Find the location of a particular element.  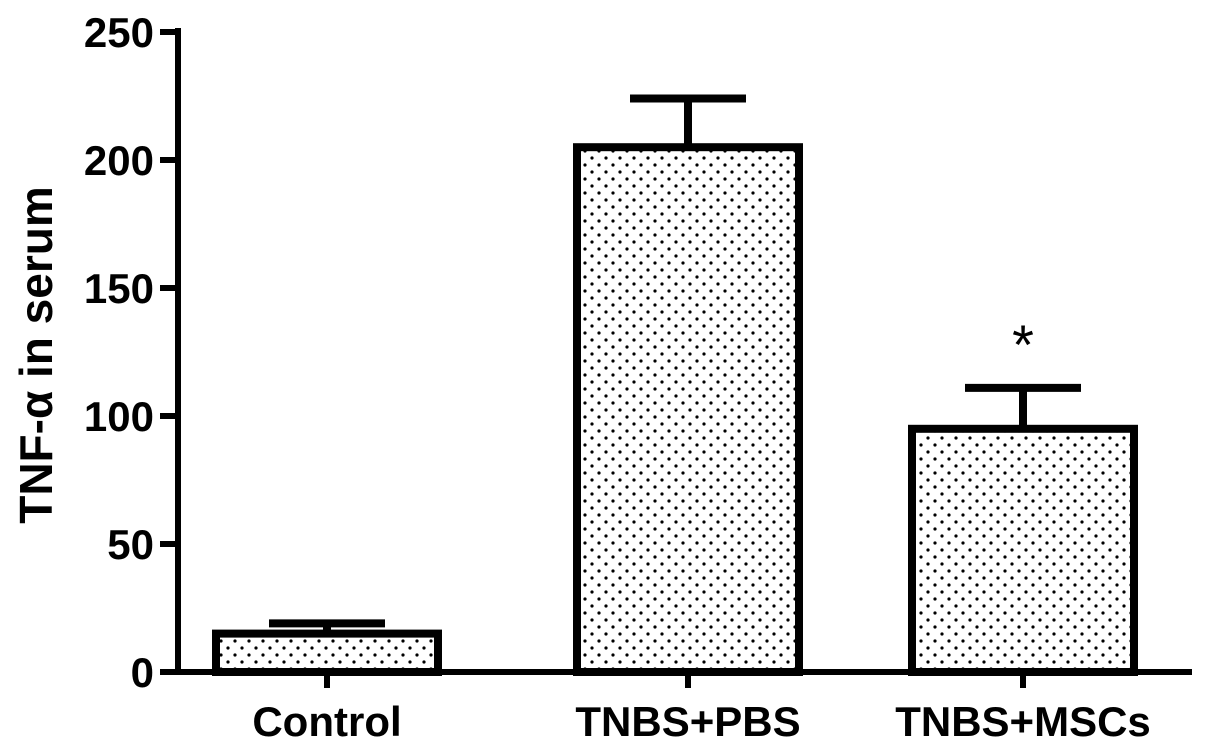

bar-control is located at coordinates (327, 652).